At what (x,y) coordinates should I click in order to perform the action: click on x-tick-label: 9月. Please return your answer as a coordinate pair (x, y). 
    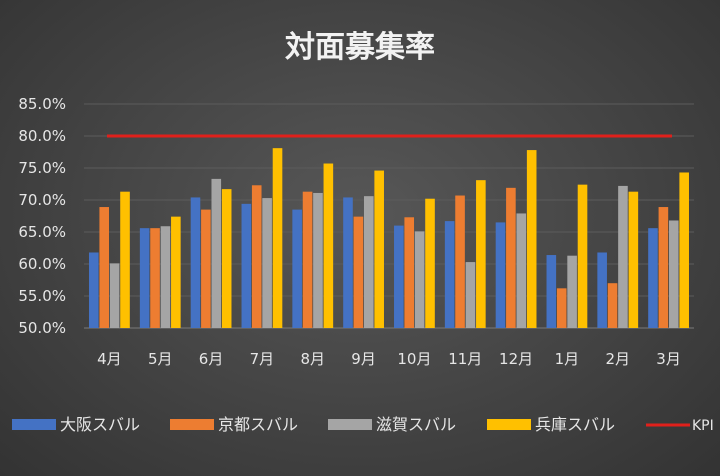
    Looking at the image, I should click on (363, 359).